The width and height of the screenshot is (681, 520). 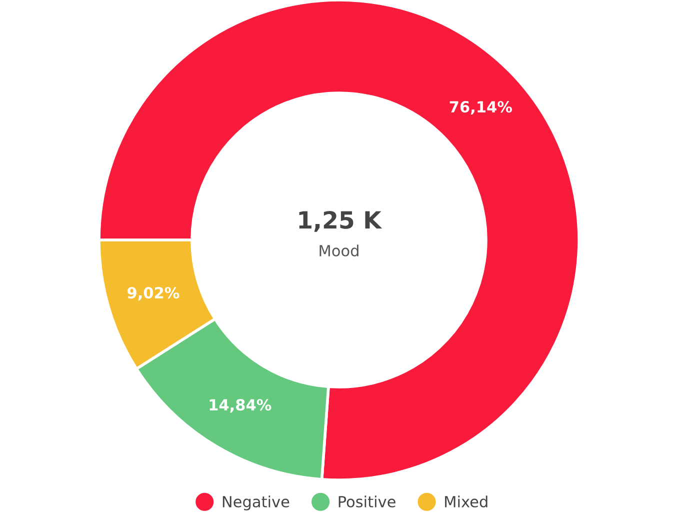 What do you see at coordinates (241, 406) in the screenshot?
I see `data-label: 14,84%` at bounding box center [241, 406].